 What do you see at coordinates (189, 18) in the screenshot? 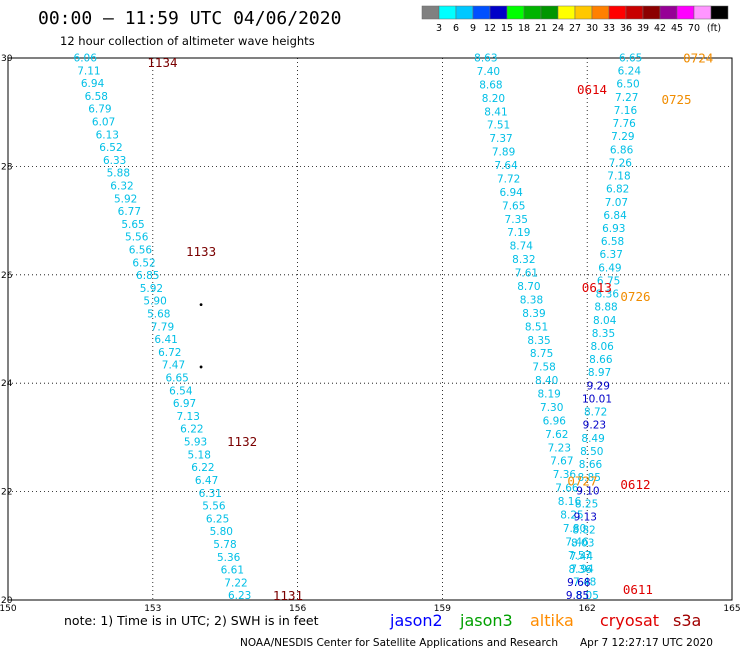
I see `chart-title: 00:00 – 11:59 UTC 04/06/2020` at bounding box center [189, 18].